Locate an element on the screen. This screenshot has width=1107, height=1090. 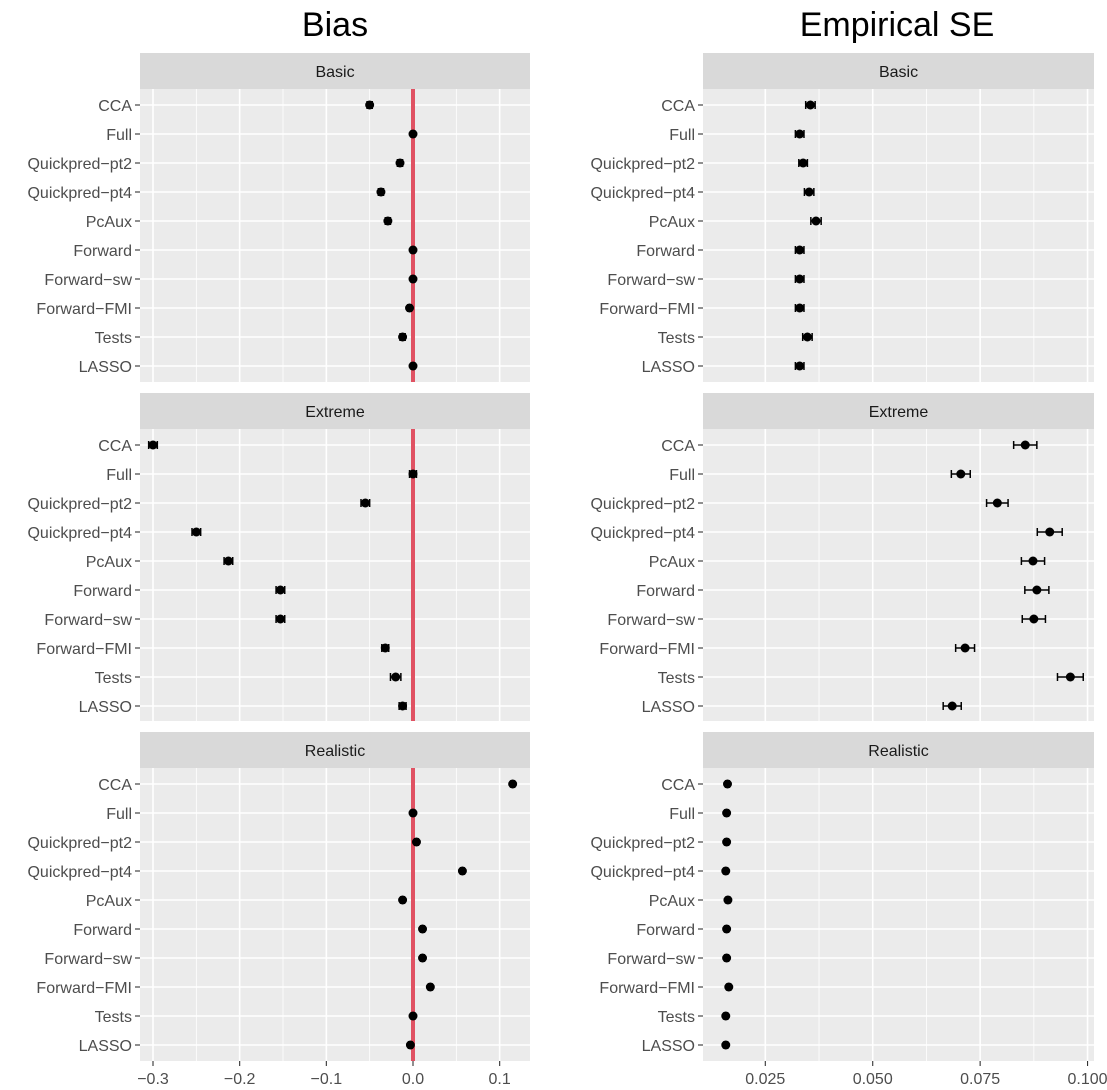
x-tick-label: 0.100 is located at coordinates (1087, 1079).